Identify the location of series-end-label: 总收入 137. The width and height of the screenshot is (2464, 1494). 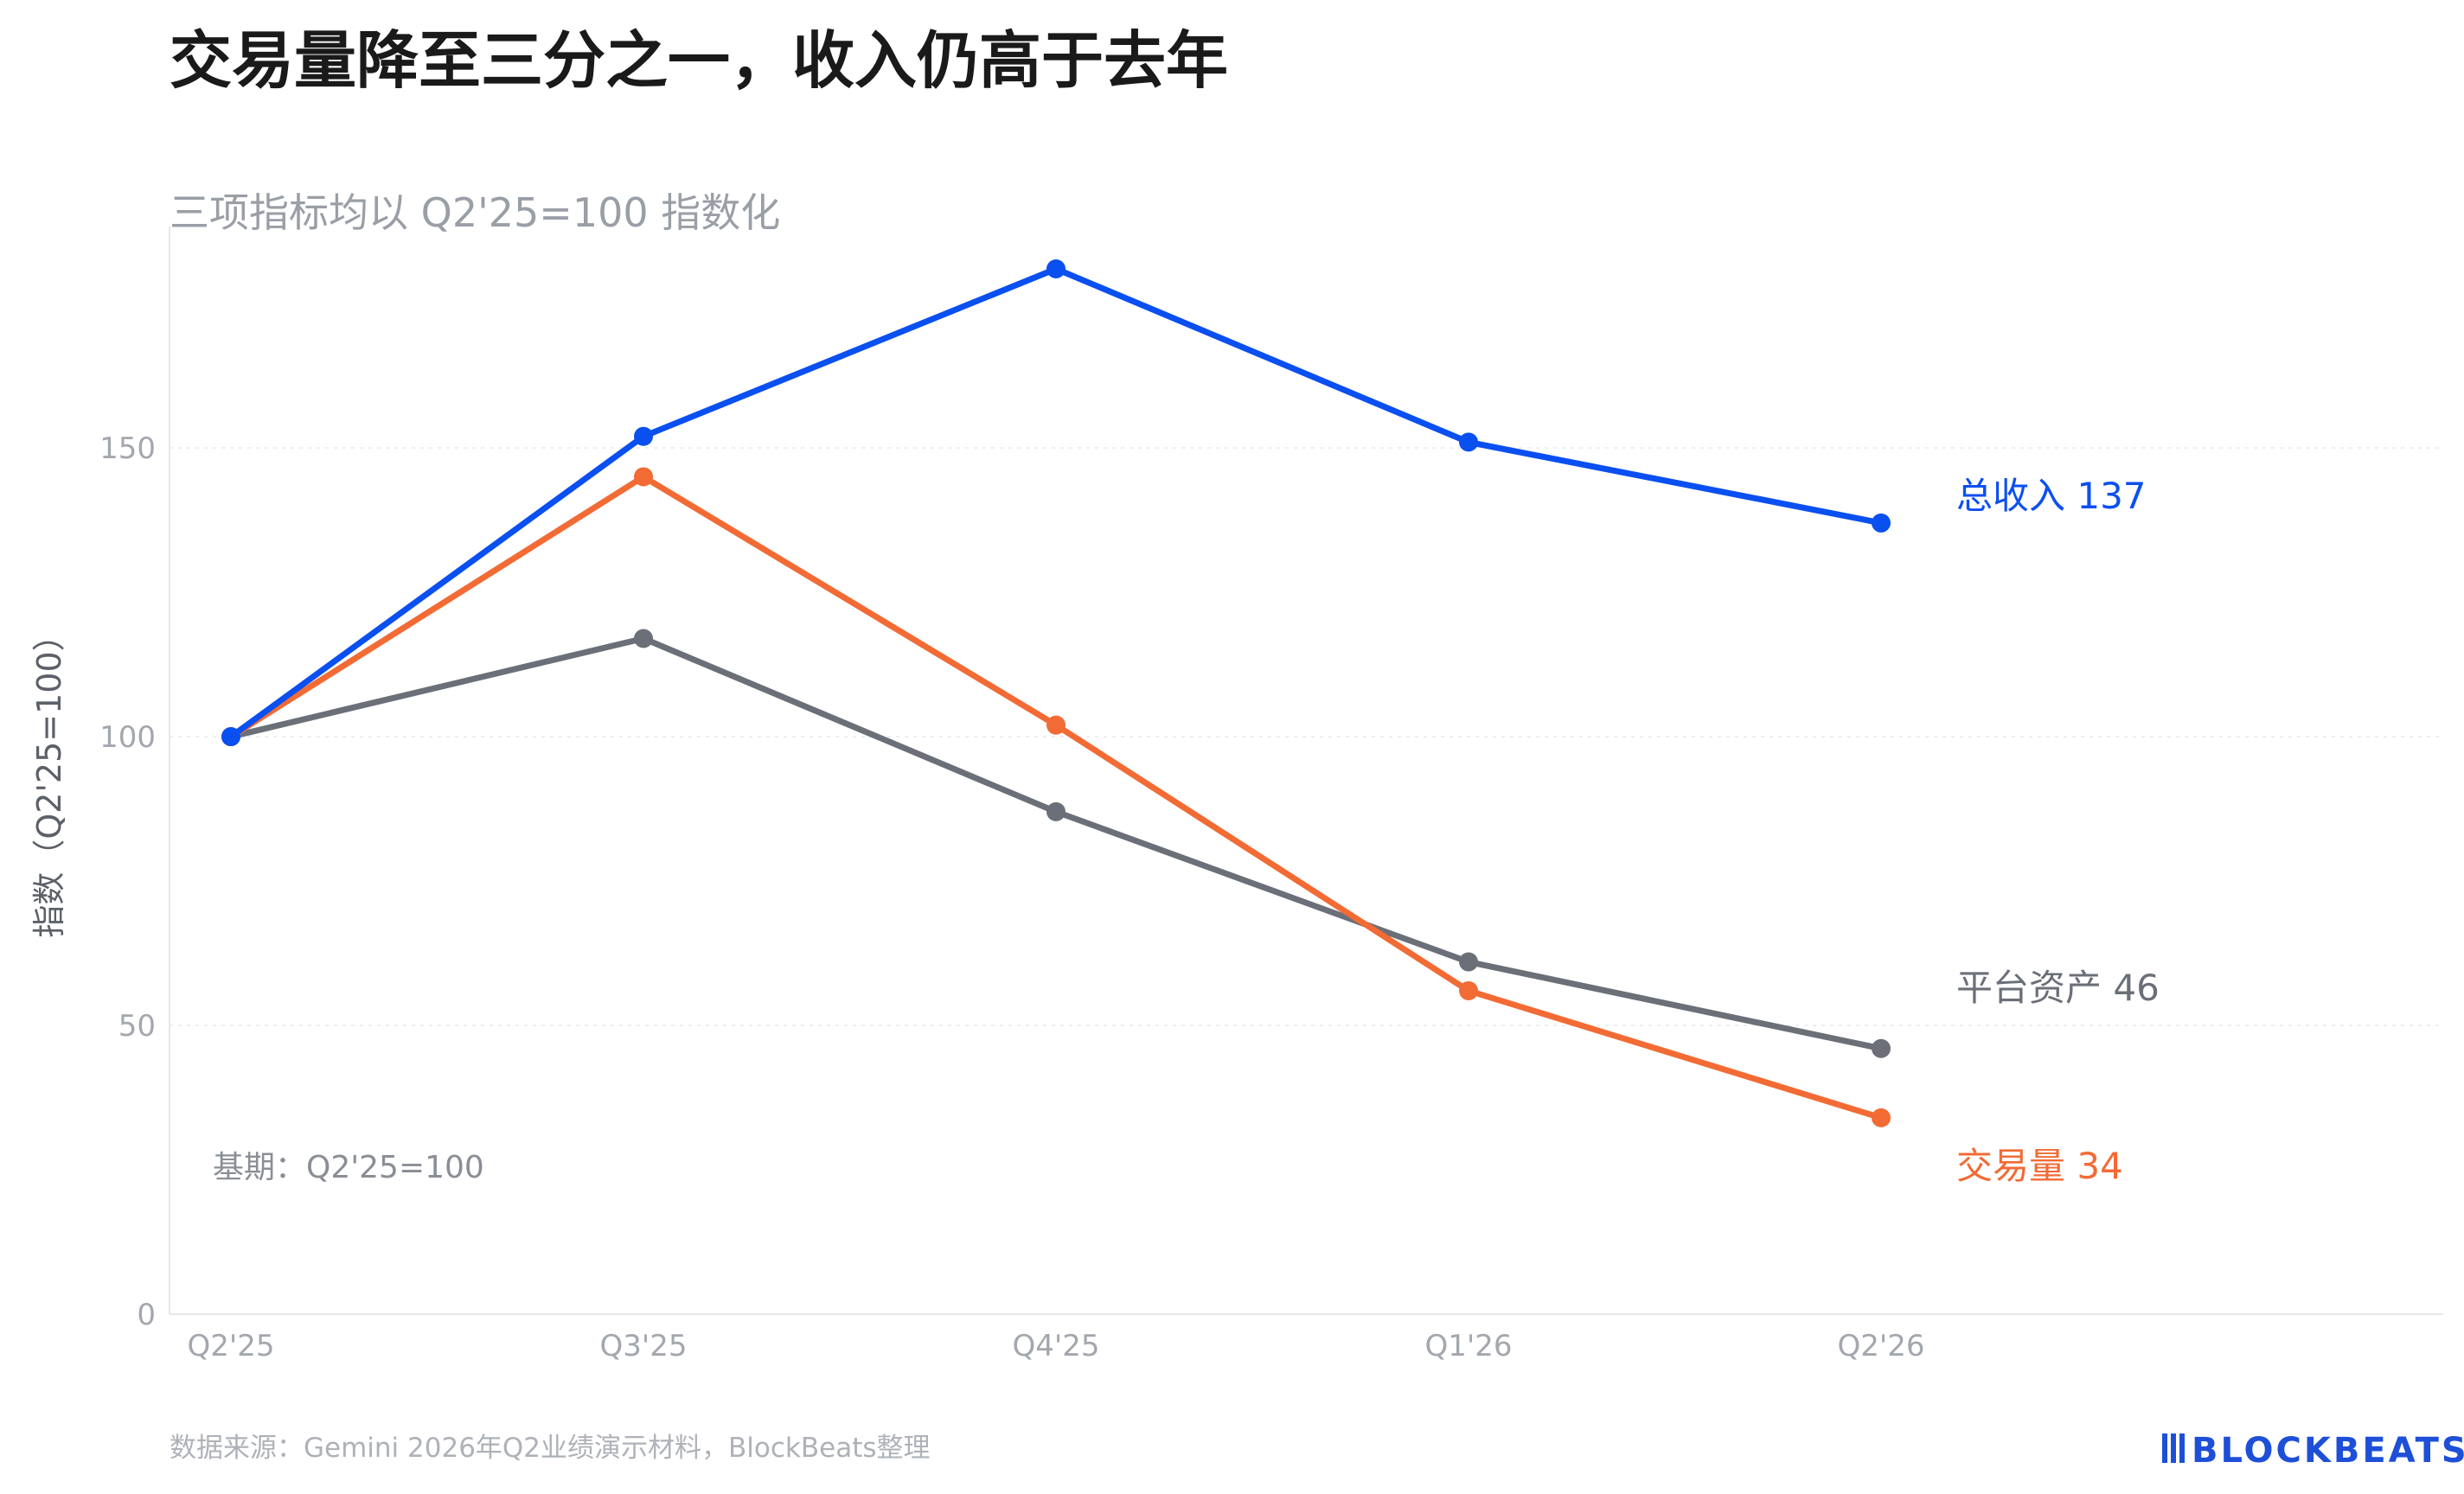
(2051, 496).